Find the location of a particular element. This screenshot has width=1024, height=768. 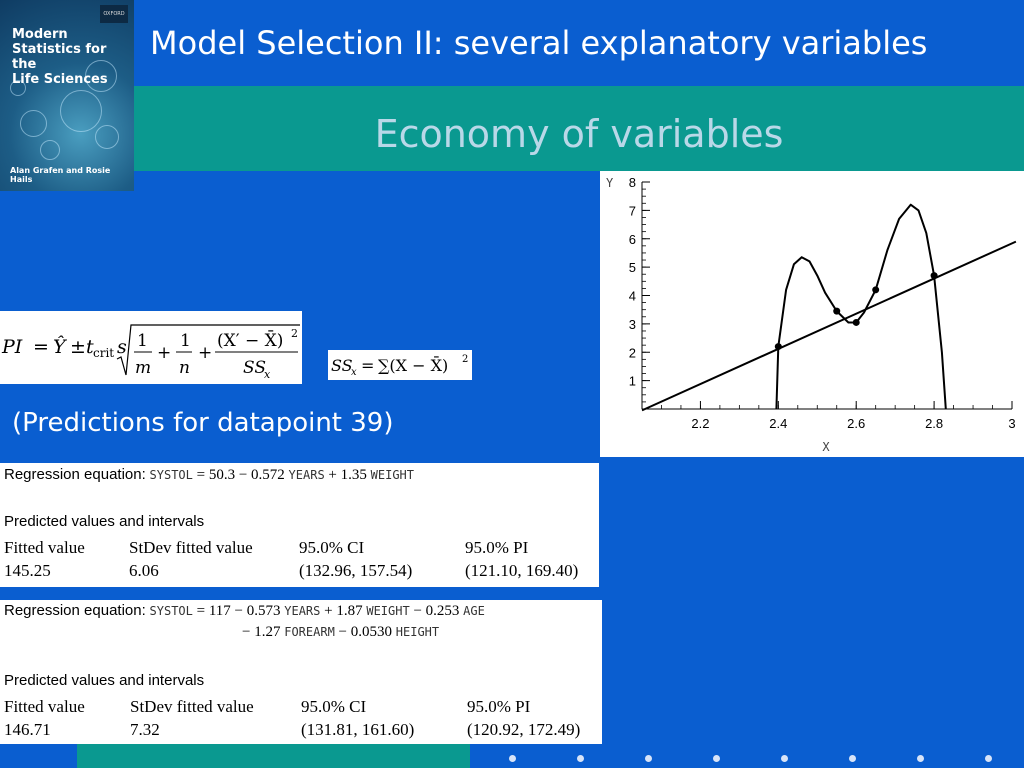

x-tick-label: 2.2 is located at coordinates (700, 423).